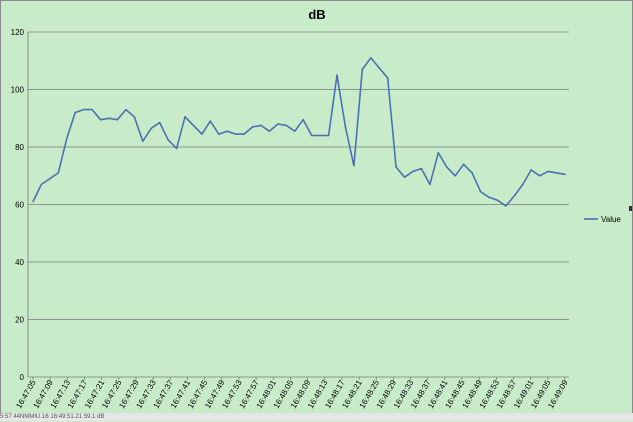 This screenshot has width=633, height=422. I want to click on legend: Value, so click(602, 219).